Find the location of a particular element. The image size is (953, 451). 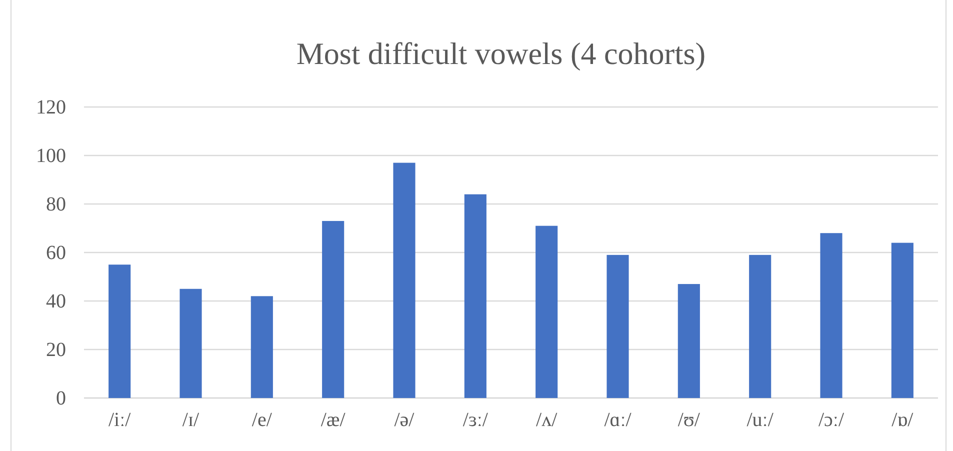

y-tick-label: 120 is located at coordinates (51, 107).